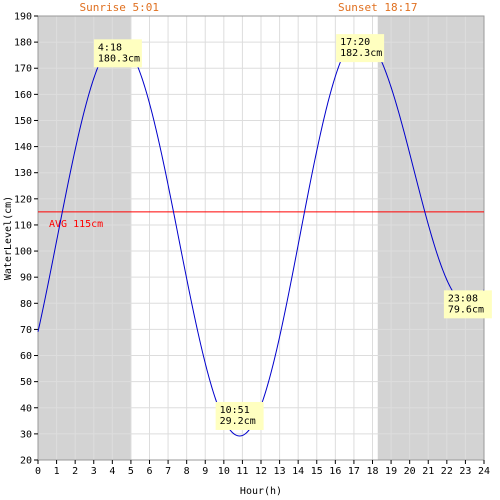  Describe the element at coordinates (187, 471) in the screenshot. I see `x-tick-label: 8` at that location.